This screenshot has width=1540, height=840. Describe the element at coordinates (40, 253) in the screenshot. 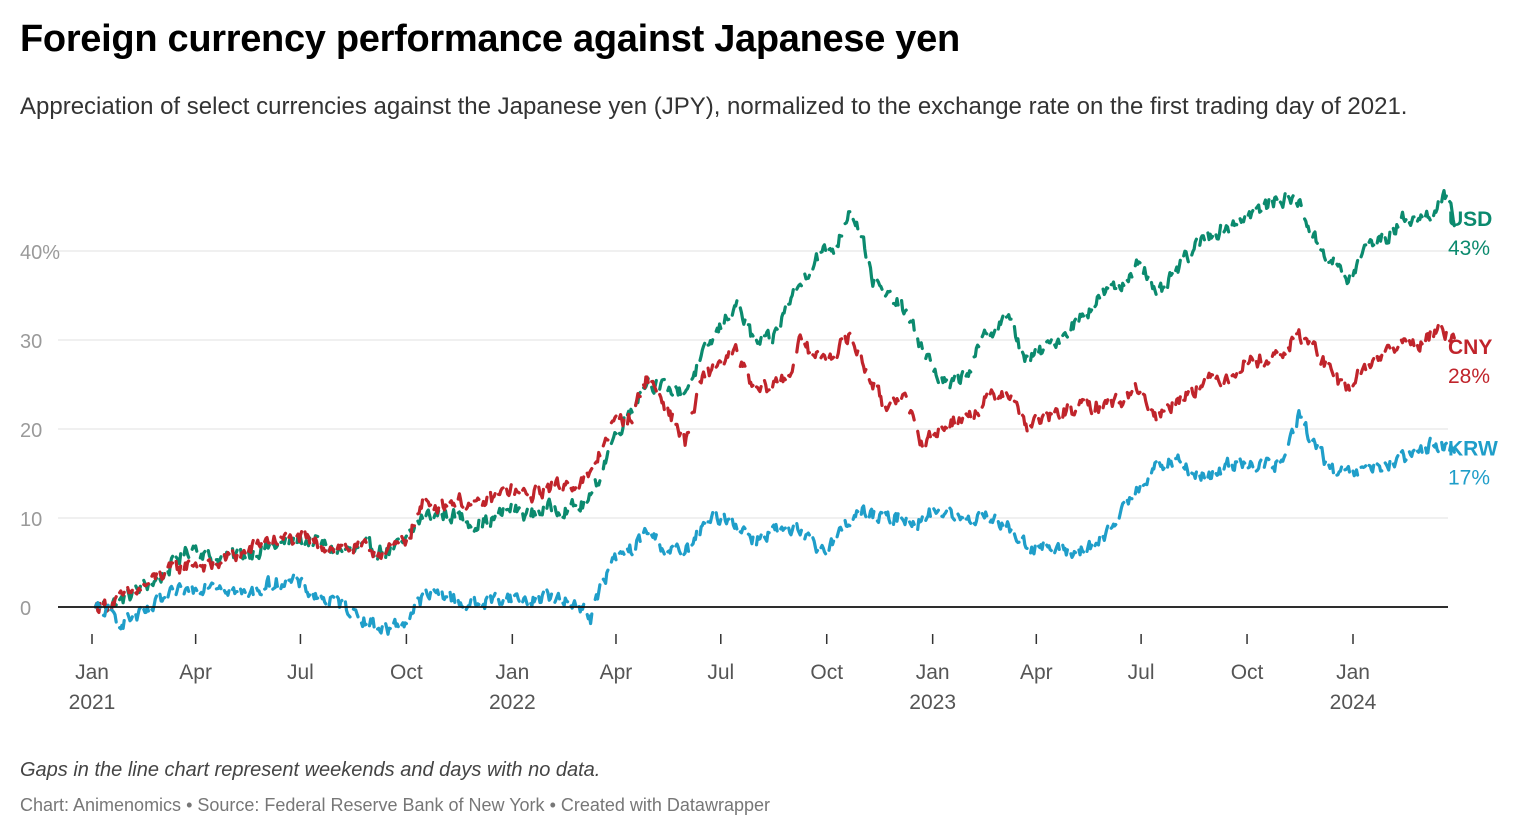

I see `y-tick-label: 40%` at that location.